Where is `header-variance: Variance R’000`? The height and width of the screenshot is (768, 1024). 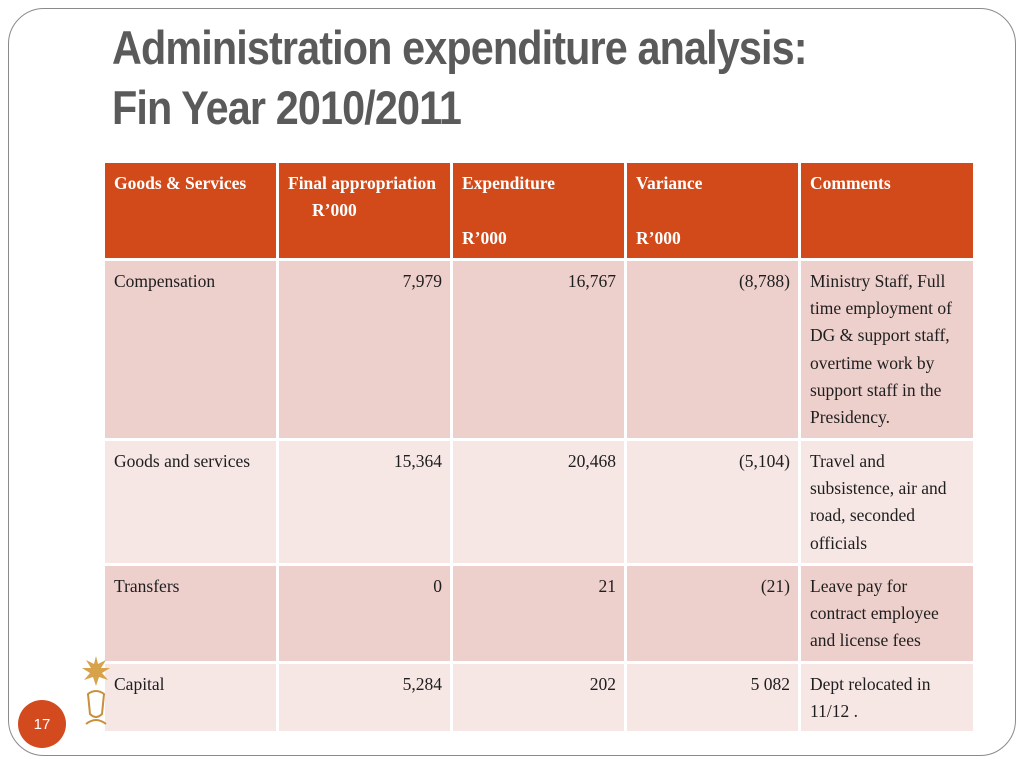 header-variance: Variance R’000 is located at coordinates (712, 210).